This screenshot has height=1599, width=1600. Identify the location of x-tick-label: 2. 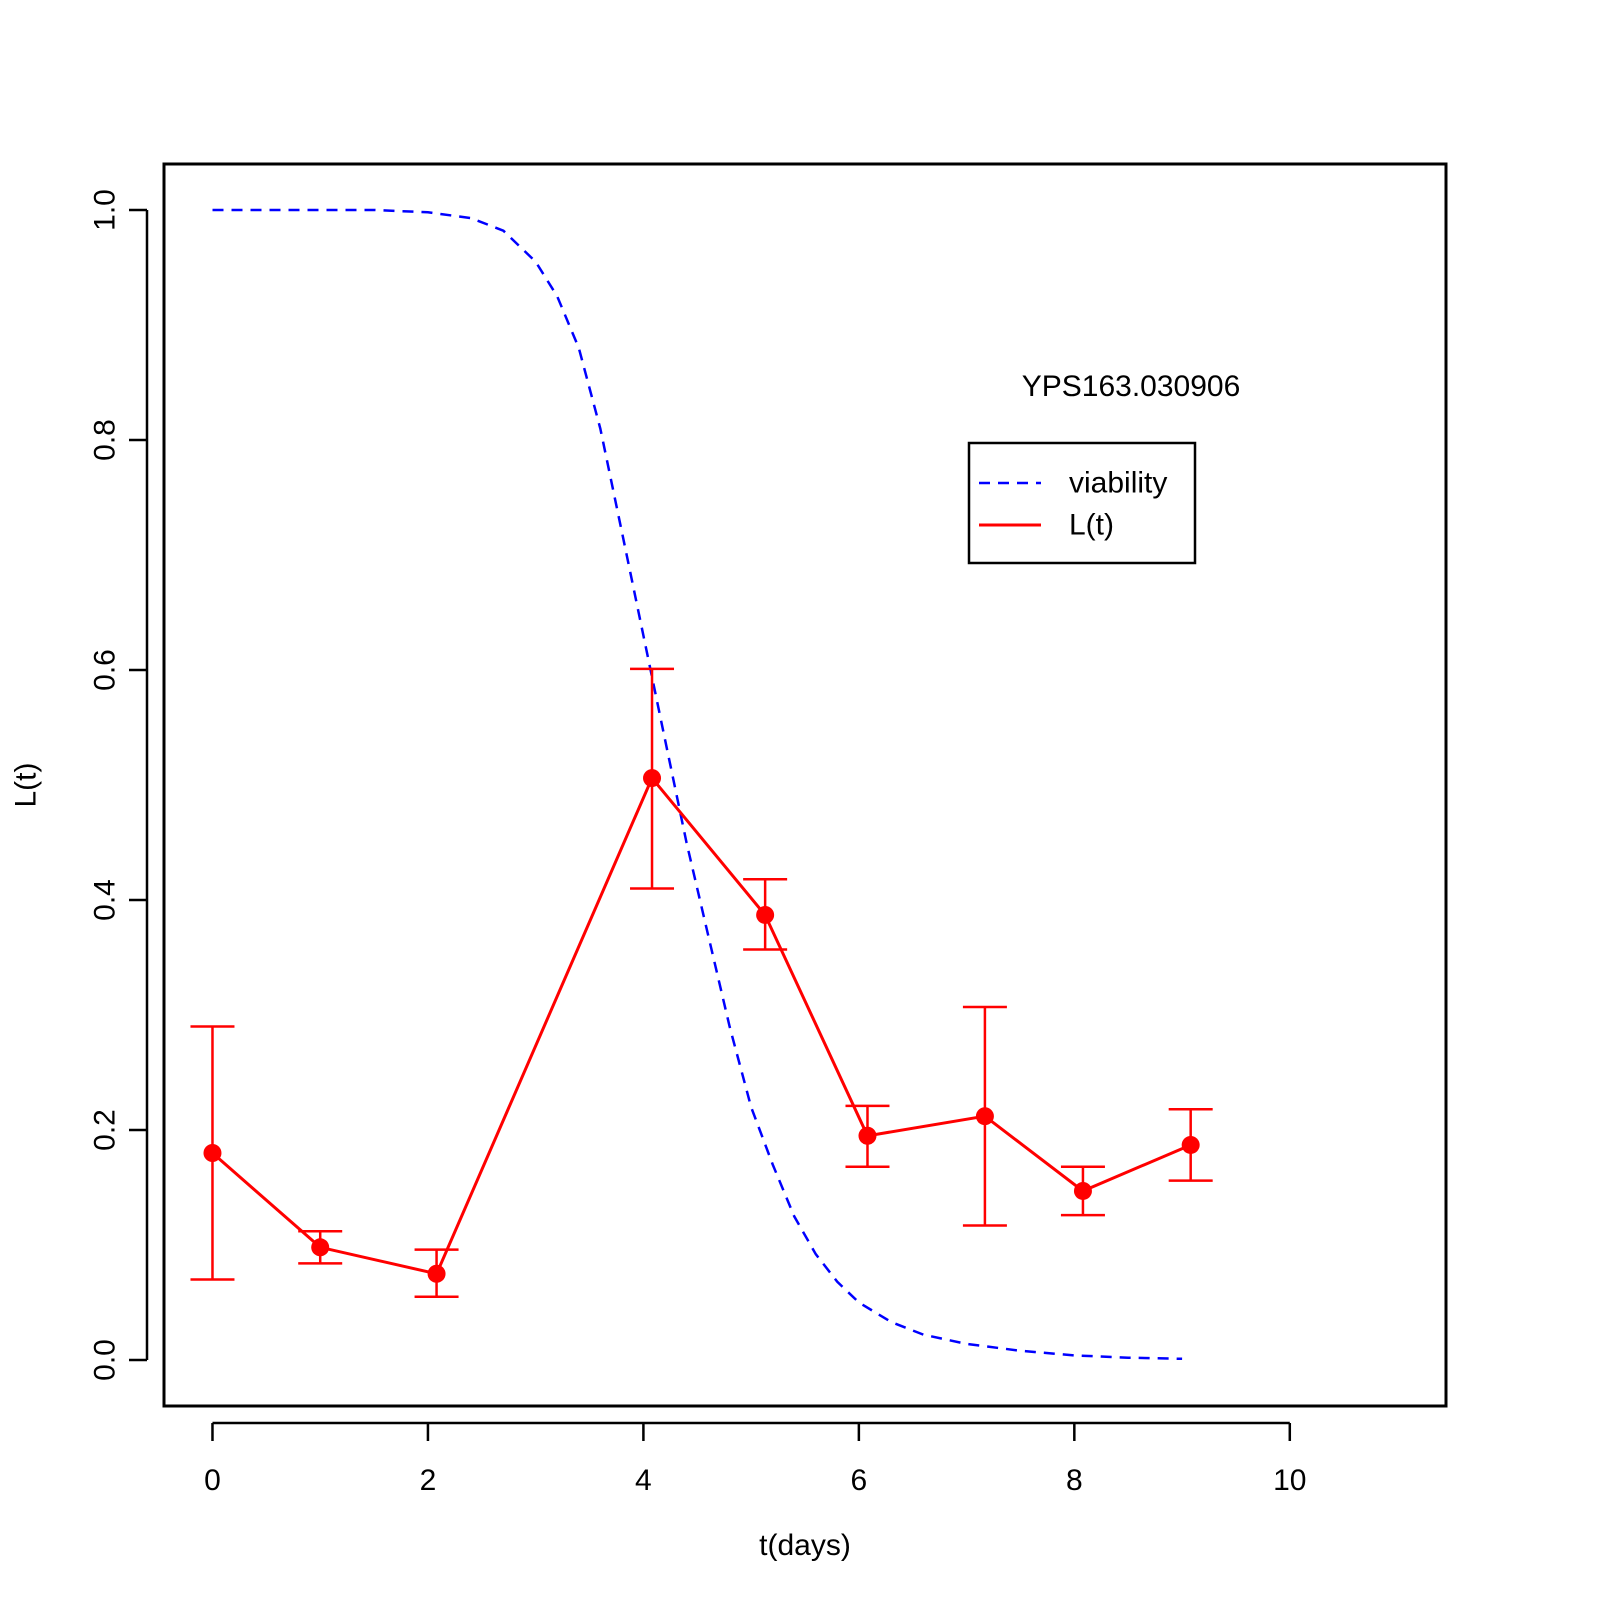
(428, 1480).